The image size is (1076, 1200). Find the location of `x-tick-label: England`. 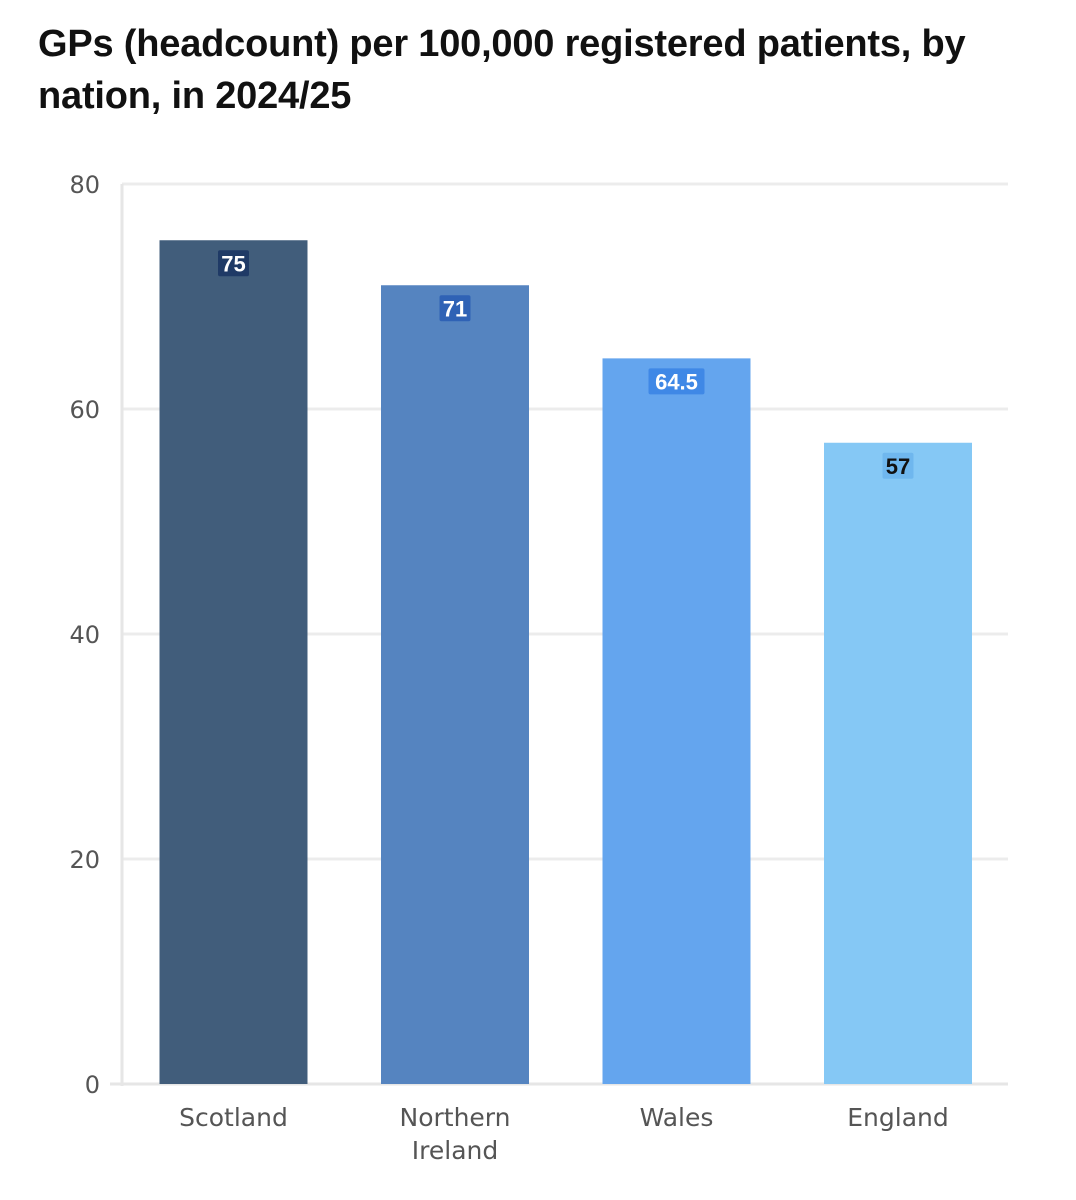

x-tick-label: England is located at coordinates (898, 1117).